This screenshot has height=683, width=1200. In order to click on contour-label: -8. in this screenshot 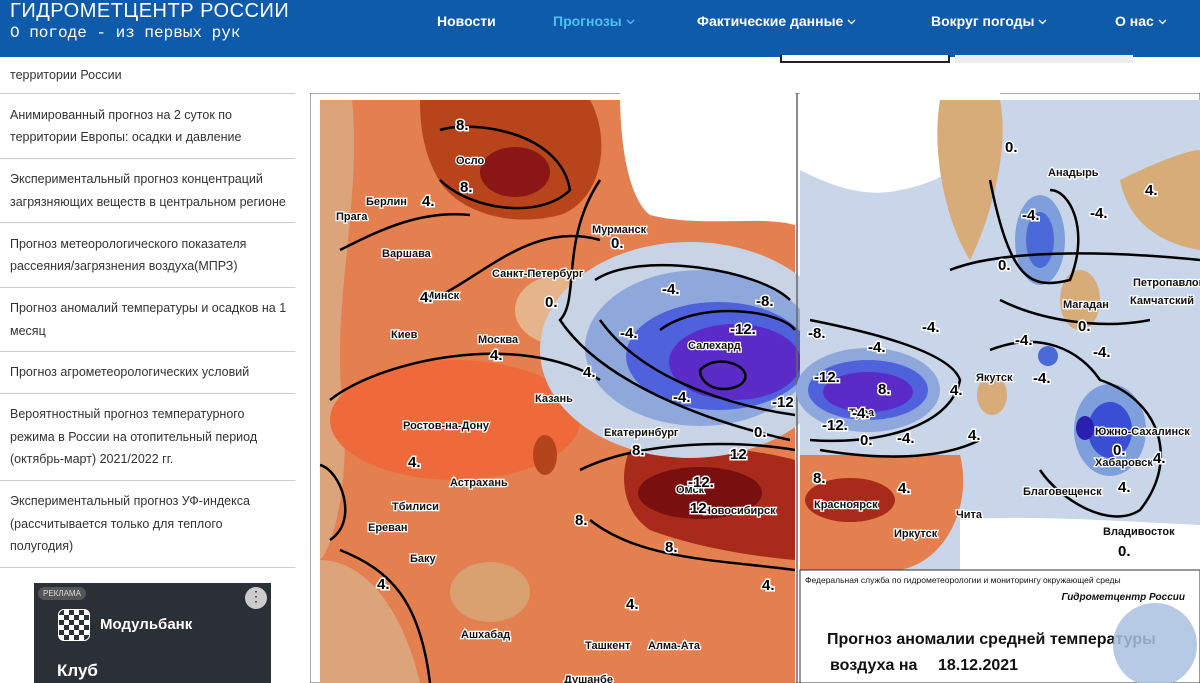, I will do `click(817, 333)`.